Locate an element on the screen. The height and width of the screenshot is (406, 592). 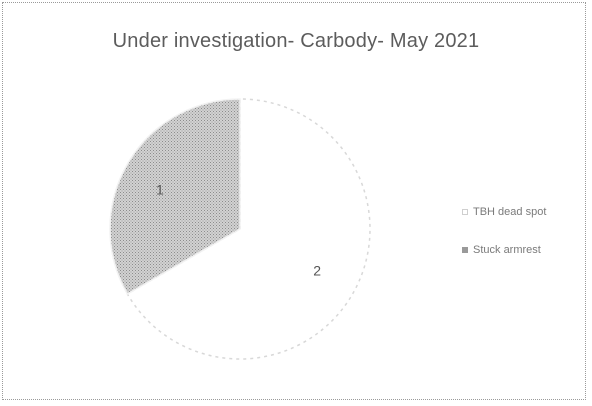
legend-item-stuck-armrest: Stuck armrest is located at coordinates (504, 250).